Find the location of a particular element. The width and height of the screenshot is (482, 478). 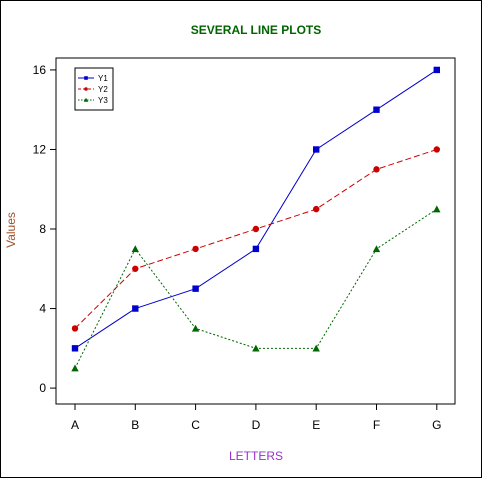

legend-label-Y1: Y1 is located at coordinates (103, 78).